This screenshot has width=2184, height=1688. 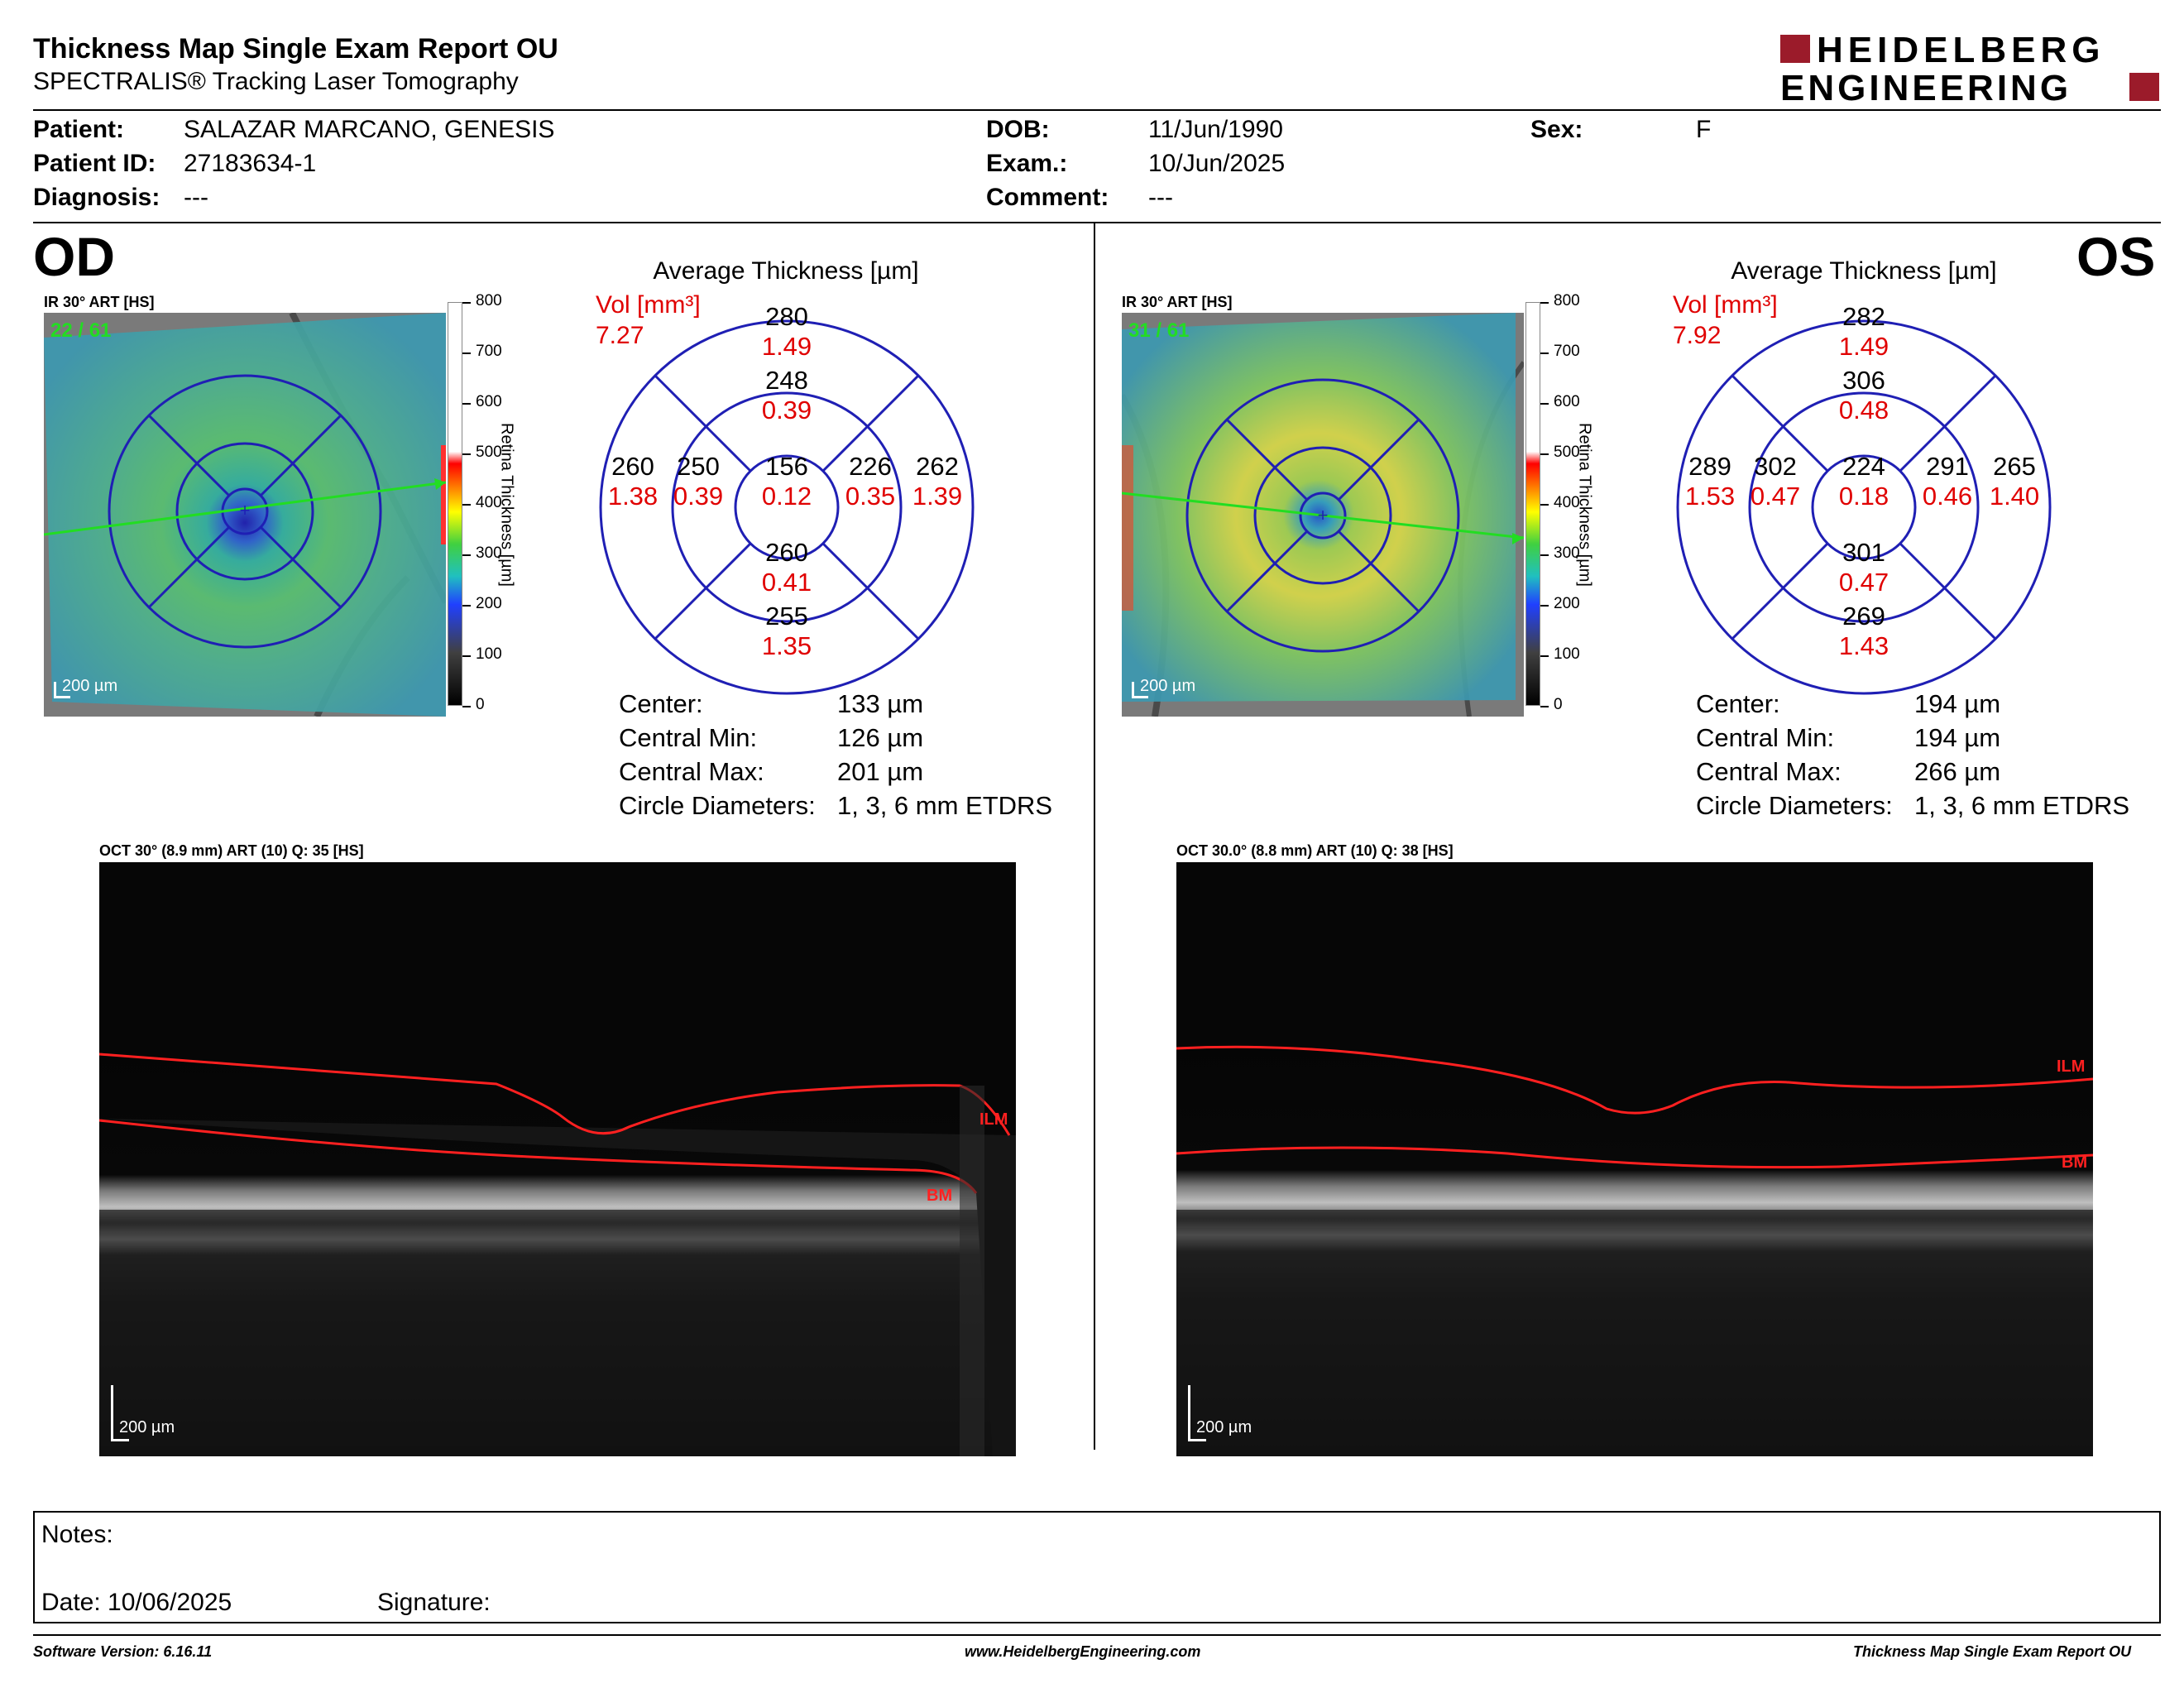 I want to click on os-oct-bscan: ILM BM 200 µm, so click(x=1634, y=1159).